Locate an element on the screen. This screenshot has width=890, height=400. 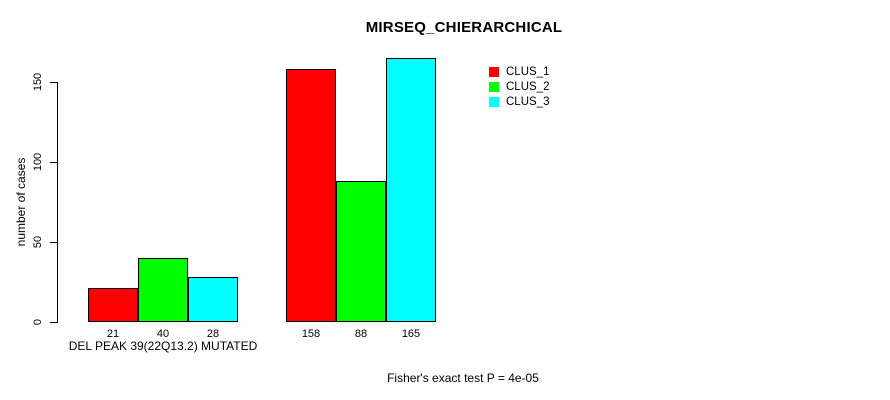
stat-annotation: Fisher's exact test P = 4e-05 is located at coordinates (463, 378).